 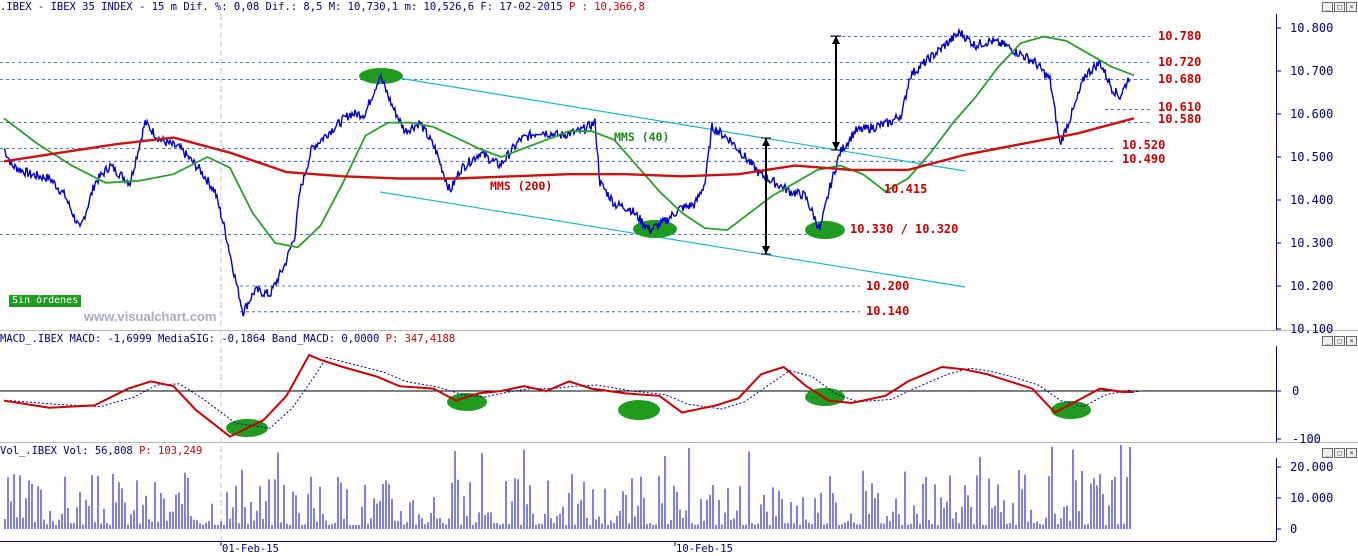 What do you see at coordinates (250, 549) in the screenshot?
I see `date-label-01feb: 01-Feb-15` at bounding box center [250, 549].